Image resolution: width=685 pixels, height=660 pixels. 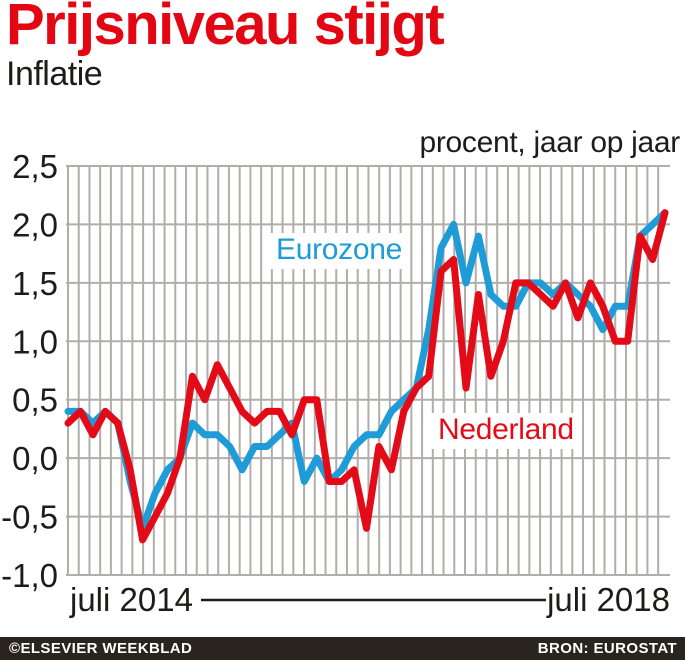 I want to click on ytick-label: 0,0, so click(x=35, y=458).